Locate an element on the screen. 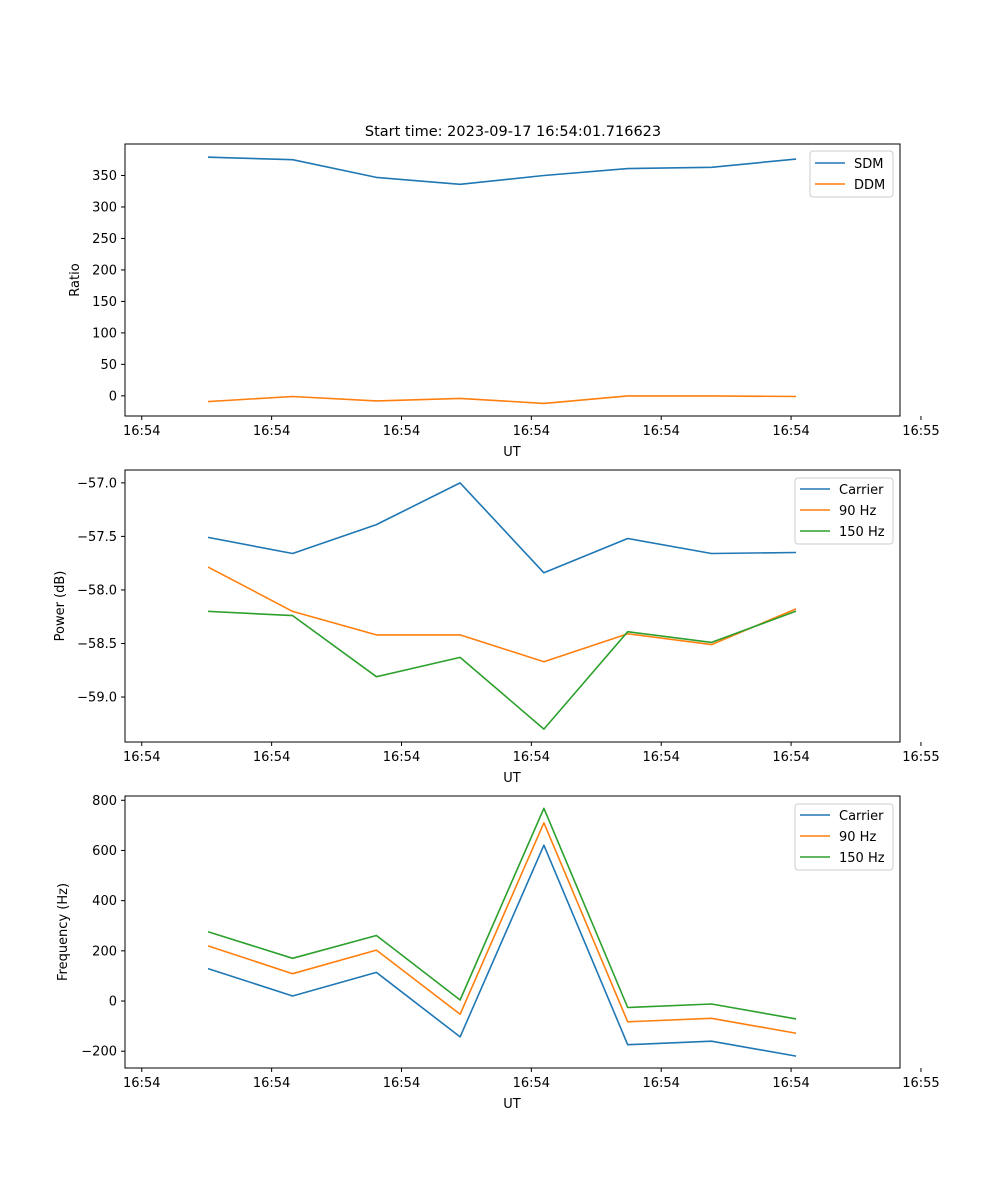 The height and width of the screenshot is (1200, 1000). ratio-x-tick-label-3: 16:54 is located at coordinates (531, 431).